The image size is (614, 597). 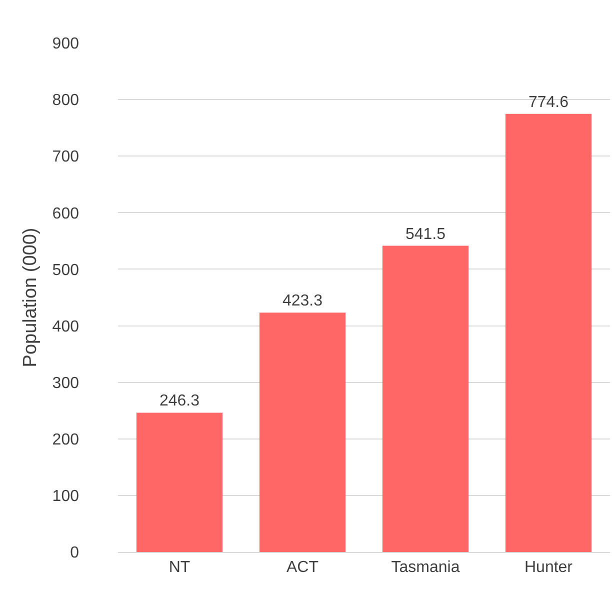 I want to click on y-tick-label: 500, so click(x=66, y=270).